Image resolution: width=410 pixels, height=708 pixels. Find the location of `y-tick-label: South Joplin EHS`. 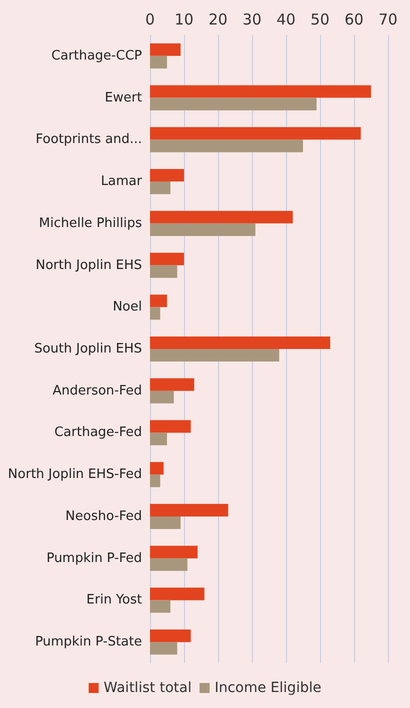

y-tick-label: South Joplin EHS is located at coordinates (88, 349).